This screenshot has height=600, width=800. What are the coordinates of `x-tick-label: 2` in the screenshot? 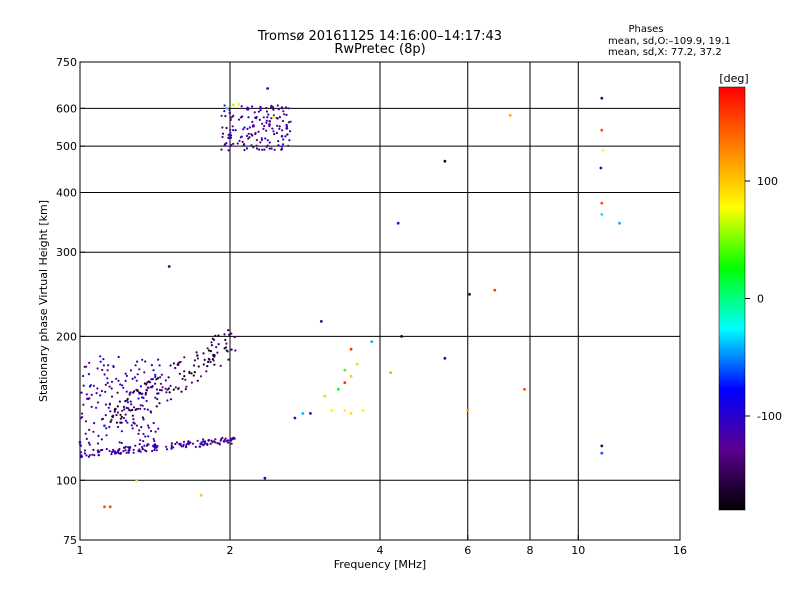 It's located at (230, 550).